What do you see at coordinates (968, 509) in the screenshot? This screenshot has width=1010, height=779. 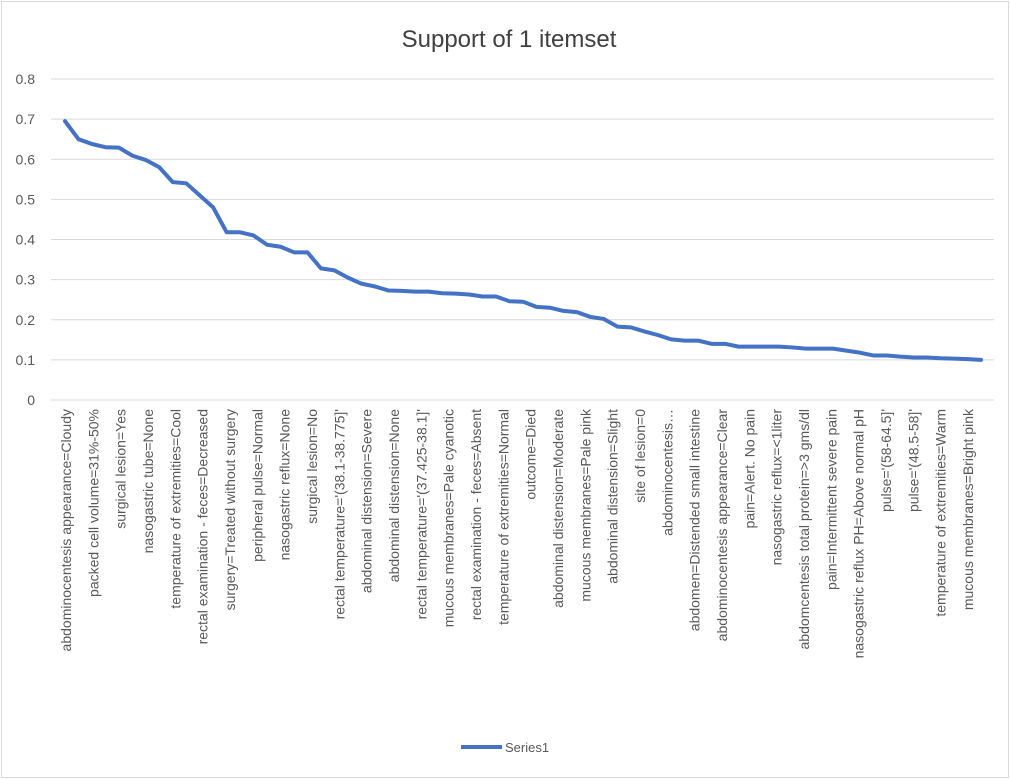 I see `x-tick-label: mucous membranes=Bright pink` at bounding box center [968, 509].